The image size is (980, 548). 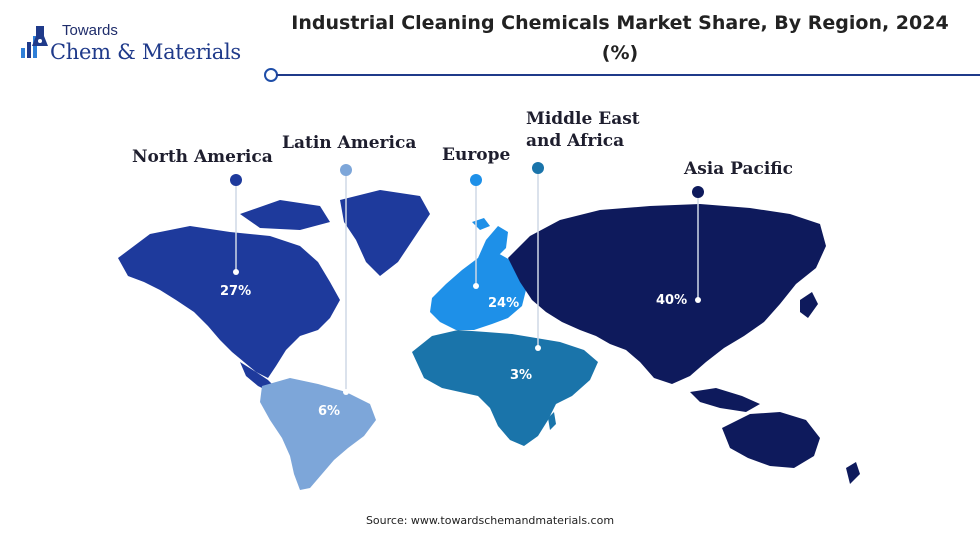 What do you see at coordinates (236, 291) in the screenshot?
I see `value-north-america: 27%` at bounding box center [236, 291].